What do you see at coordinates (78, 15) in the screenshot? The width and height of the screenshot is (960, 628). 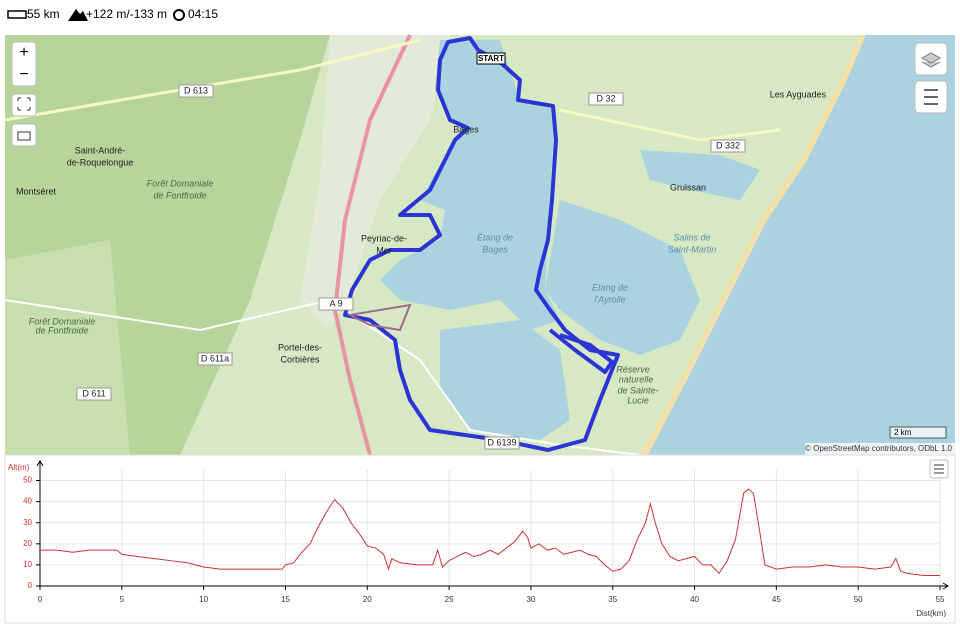 I see `elevation-icon` at bounding box center [78, 15].